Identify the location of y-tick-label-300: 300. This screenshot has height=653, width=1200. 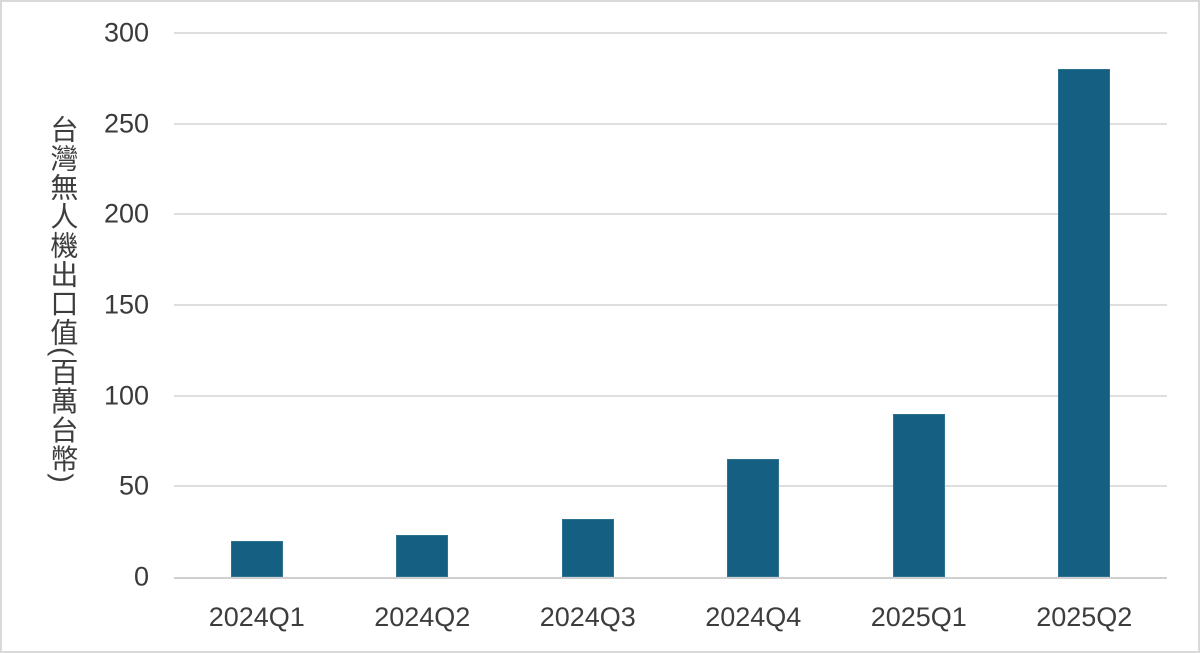
(126, 32).